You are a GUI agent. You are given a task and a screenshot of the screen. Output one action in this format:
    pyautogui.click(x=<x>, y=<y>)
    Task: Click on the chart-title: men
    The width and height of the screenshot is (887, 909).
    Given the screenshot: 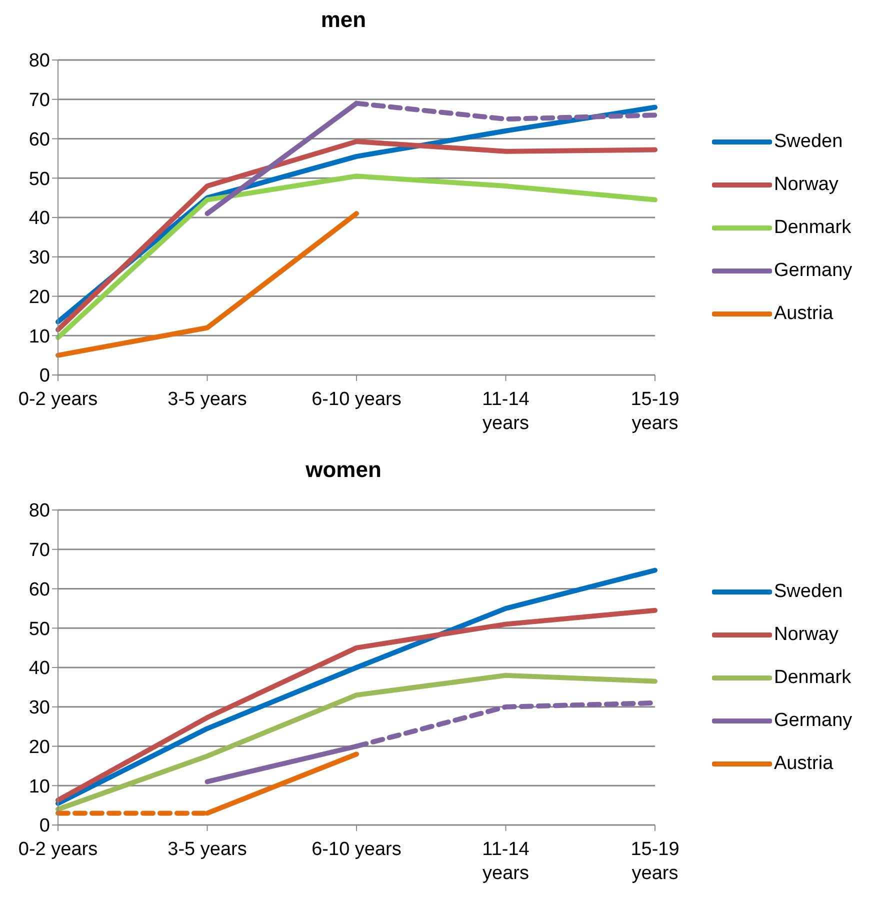 What is the action you would take?
    pyautogui.click(x=344, y=20)
    